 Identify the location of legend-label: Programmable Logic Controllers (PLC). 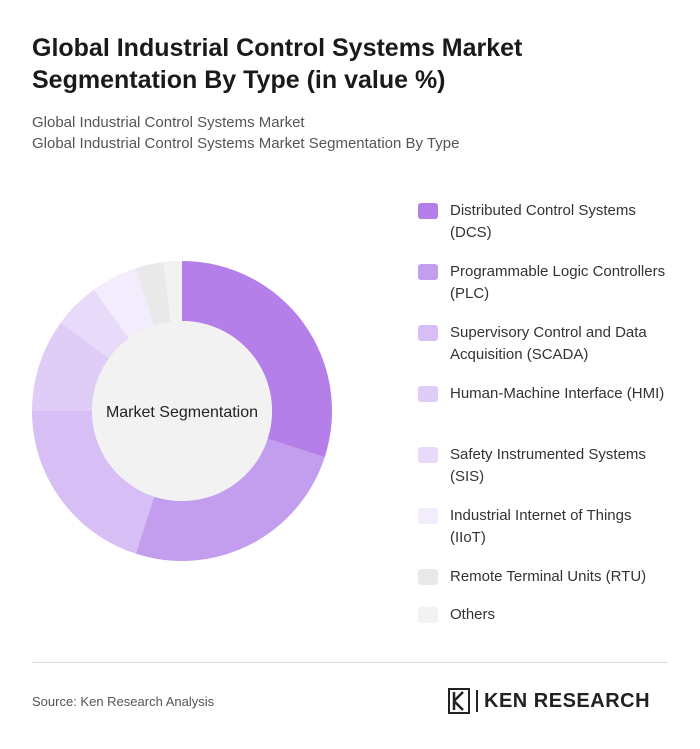
(558, 282).